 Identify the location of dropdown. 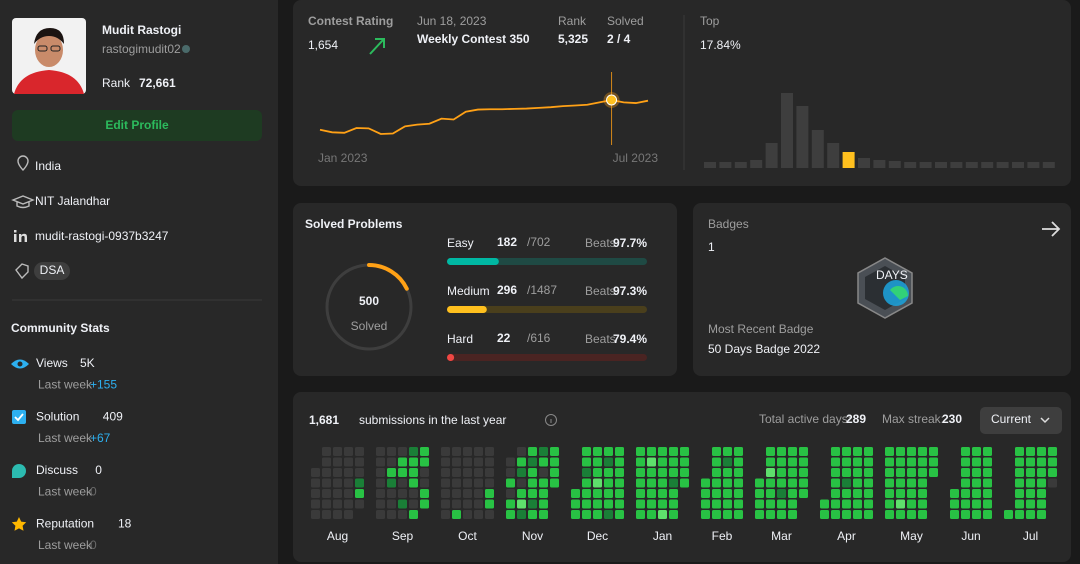
(1021, 420).